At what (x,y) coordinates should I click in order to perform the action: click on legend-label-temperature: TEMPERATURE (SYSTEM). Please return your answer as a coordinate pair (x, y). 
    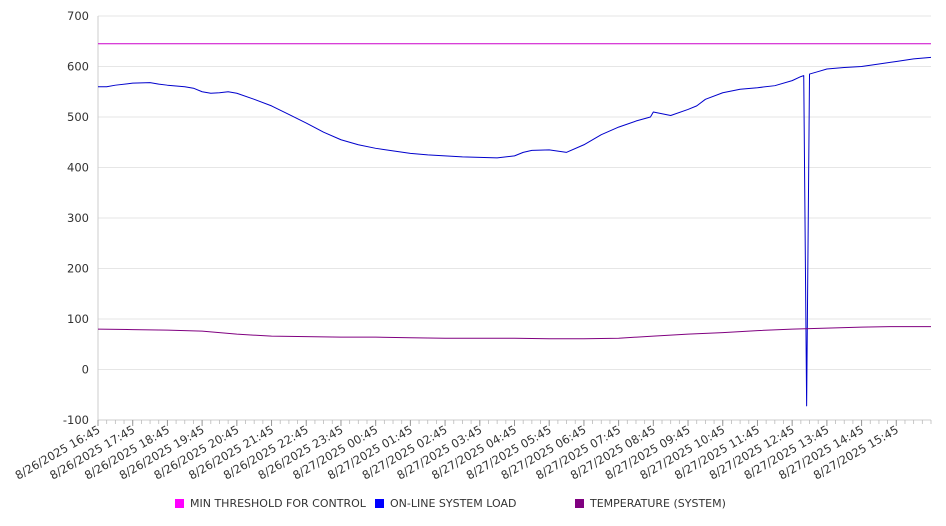
    Looking at the image, I should click on (658, 503).